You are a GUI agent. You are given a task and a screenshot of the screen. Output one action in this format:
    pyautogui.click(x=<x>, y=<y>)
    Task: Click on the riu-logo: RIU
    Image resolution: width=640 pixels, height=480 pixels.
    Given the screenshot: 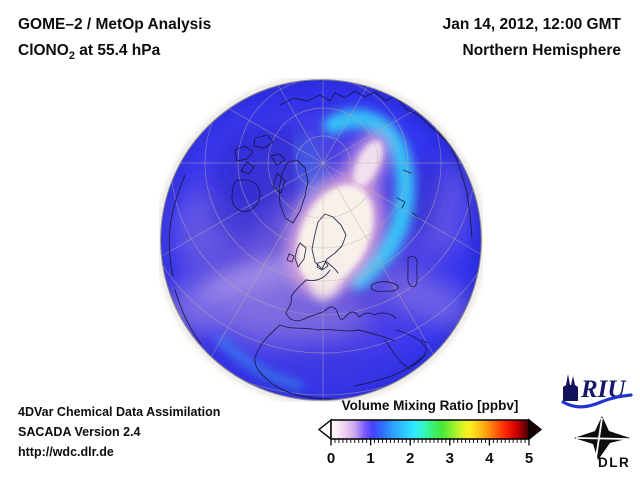 What is the action you would take?
    pyautogui.click(x=597, y=391)
    